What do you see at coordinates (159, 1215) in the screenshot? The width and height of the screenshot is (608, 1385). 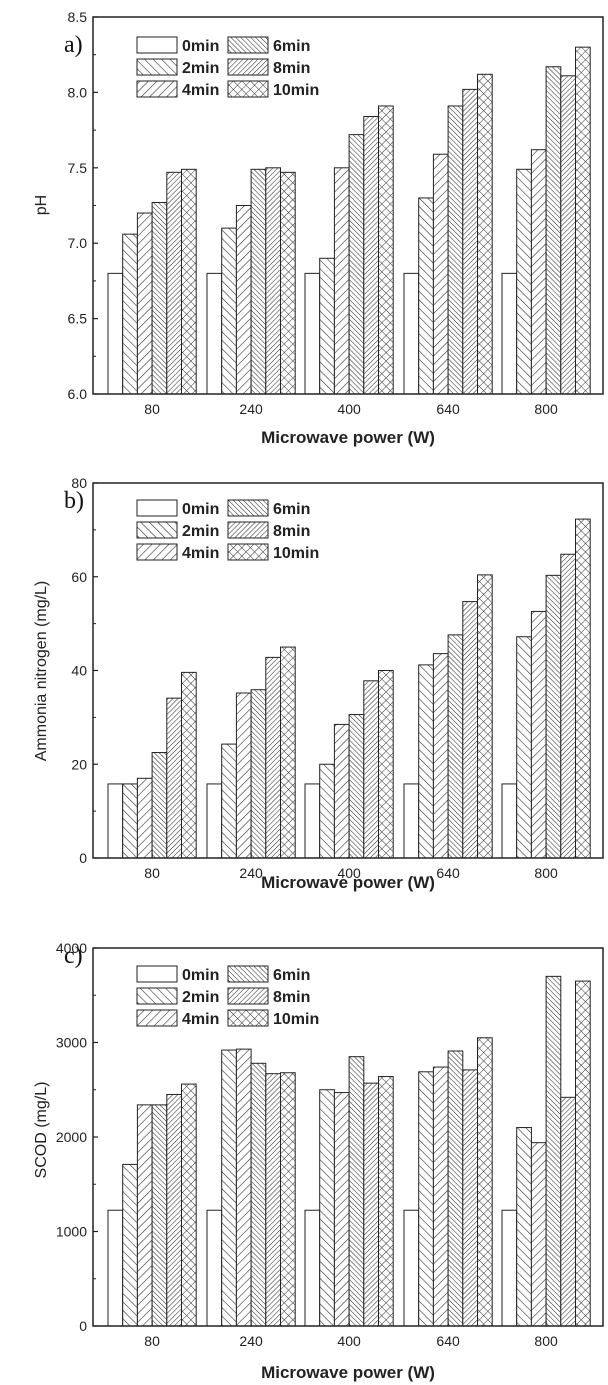 I see `panel-c-bar-80-6min` at bounding box center [159, 1215].